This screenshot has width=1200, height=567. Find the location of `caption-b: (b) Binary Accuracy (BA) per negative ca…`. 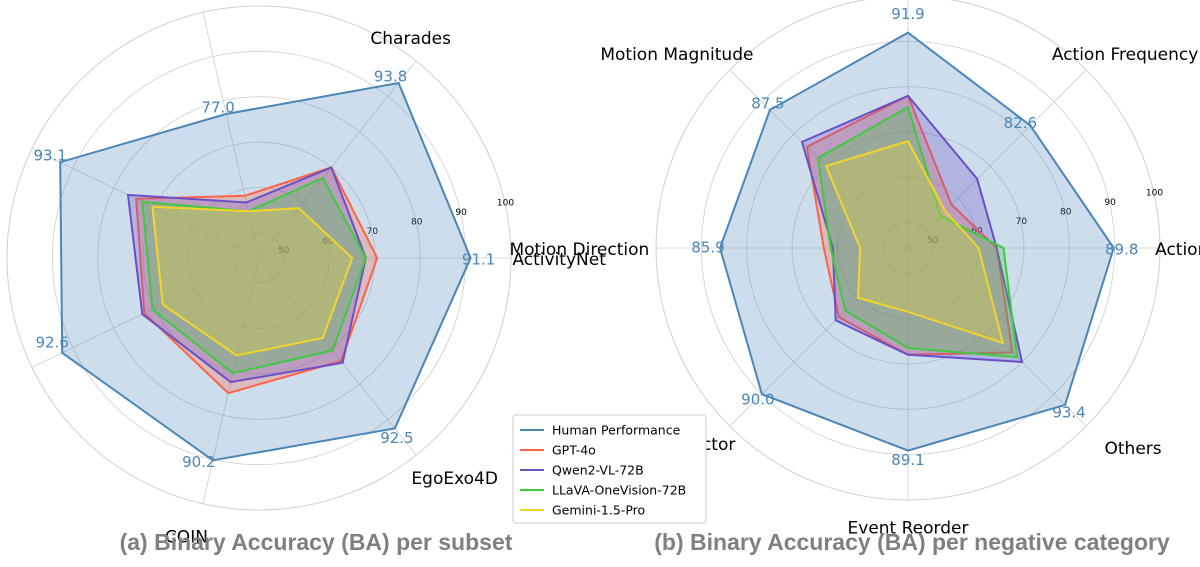

caption-b: (b) Binary Accuracy (BA) per negative ca… is located at coordinates (912, 542).